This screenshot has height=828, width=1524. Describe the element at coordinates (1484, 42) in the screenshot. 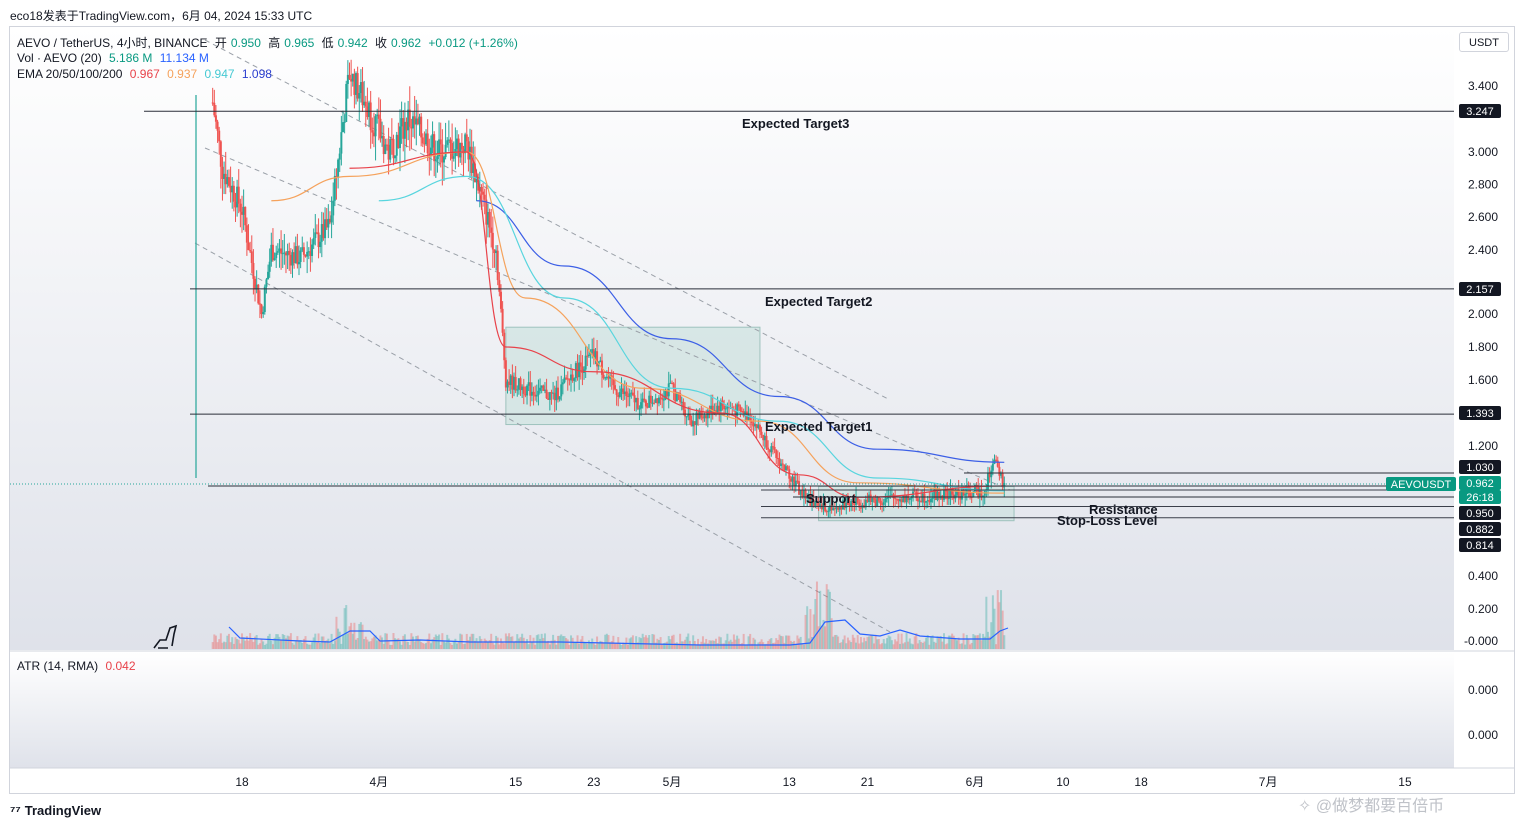

I see `currency-button: USDT` at that location.